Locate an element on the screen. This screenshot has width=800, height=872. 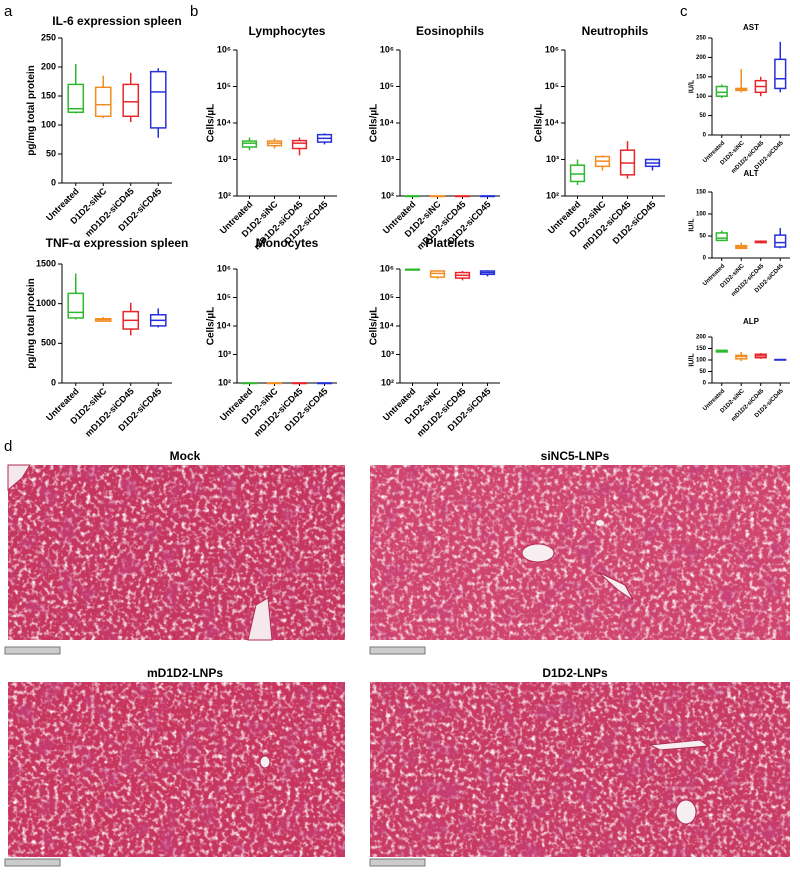
image-title: D1D2-LNPs is located at coordinates (575, 673).